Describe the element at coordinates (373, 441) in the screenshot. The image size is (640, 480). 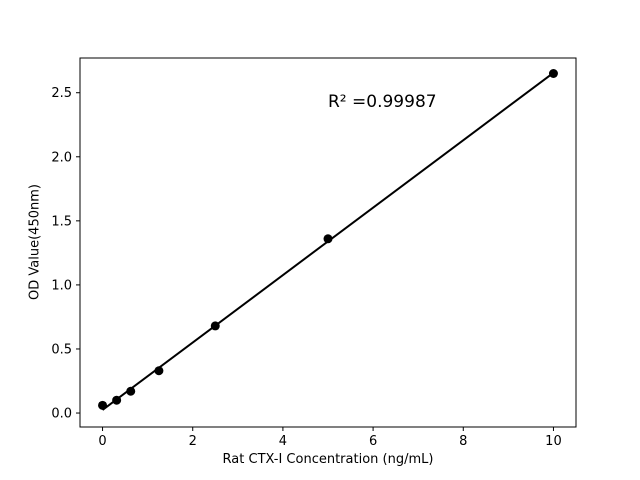
I see `x-tick-label: 6` at that location.